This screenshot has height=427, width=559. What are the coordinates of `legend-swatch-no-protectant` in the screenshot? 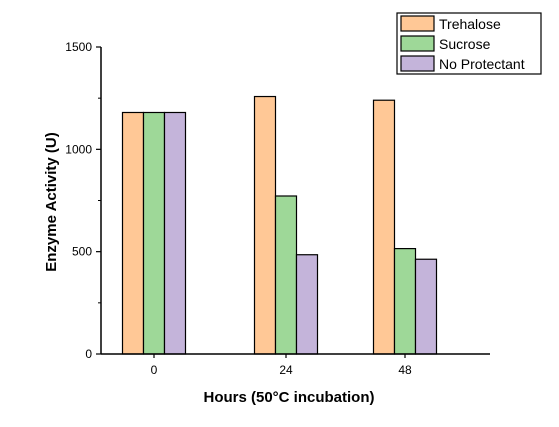 It's located at (417, 63).